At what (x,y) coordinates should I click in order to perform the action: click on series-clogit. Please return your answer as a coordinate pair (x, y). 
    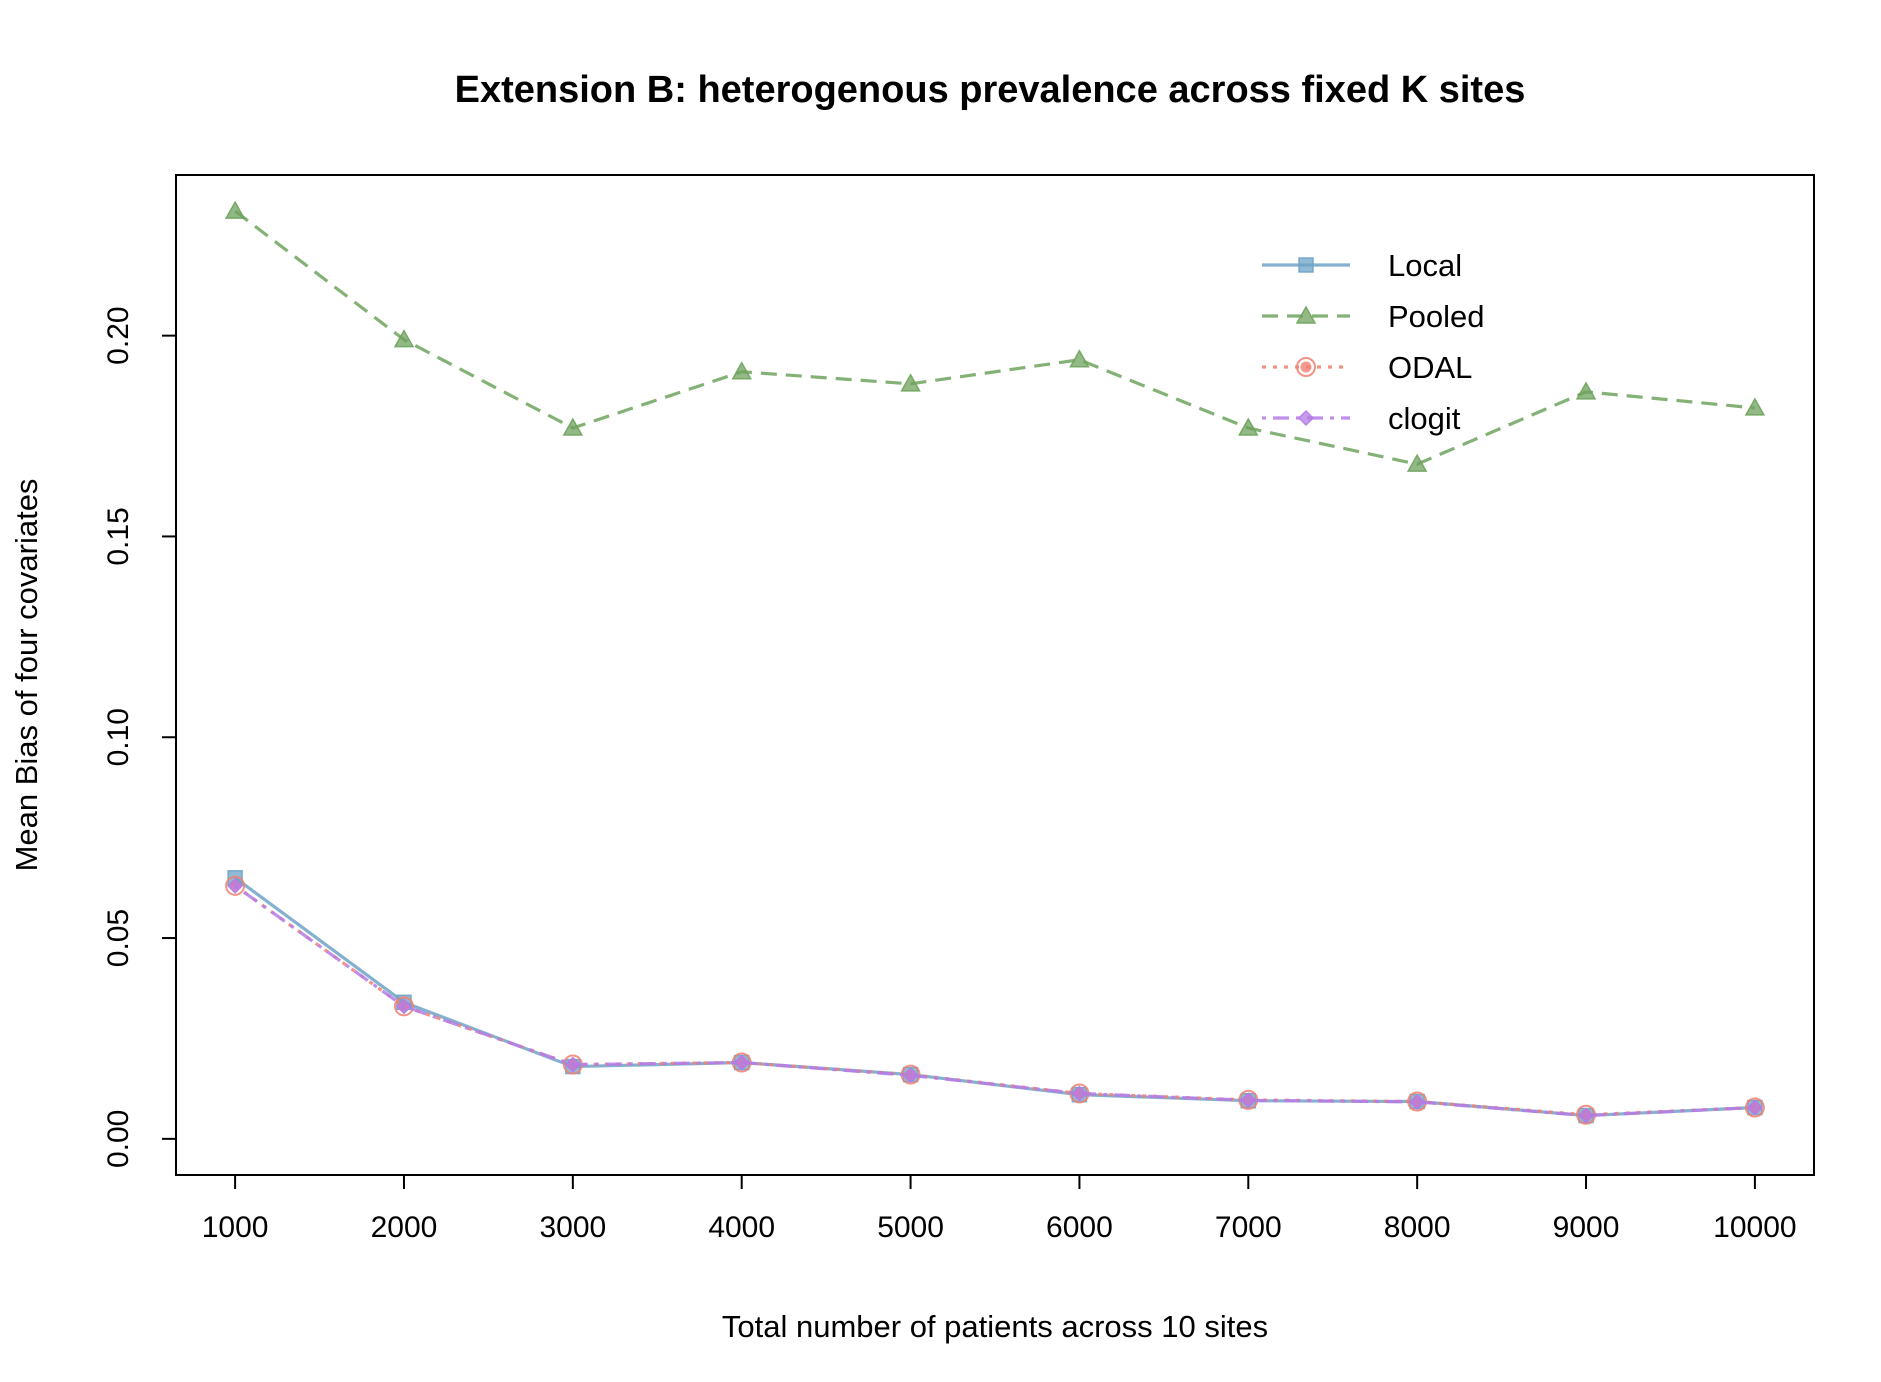
    Looking at the image, I should click on (995, 1000).